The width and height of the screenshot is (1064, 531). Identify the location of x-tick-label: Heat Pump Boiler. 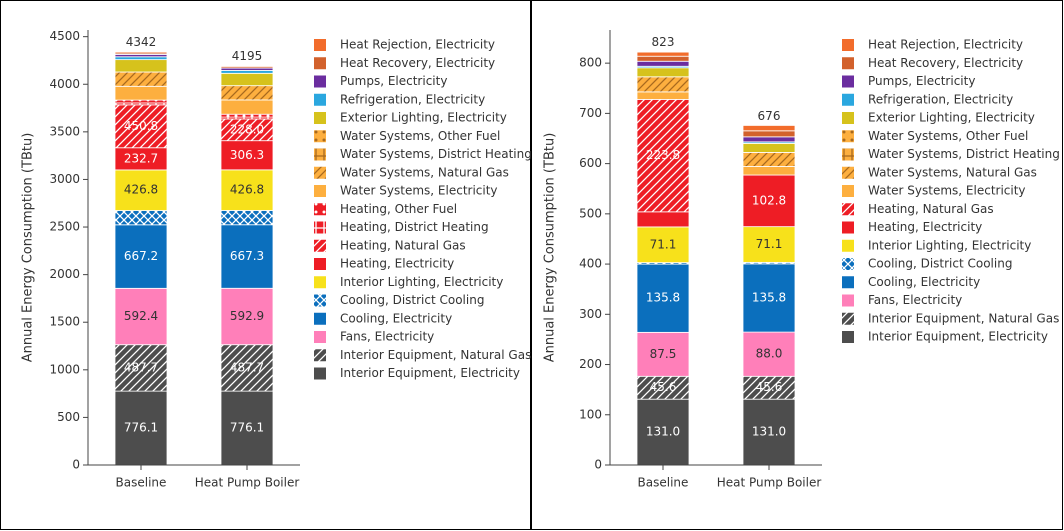
(769, 483).